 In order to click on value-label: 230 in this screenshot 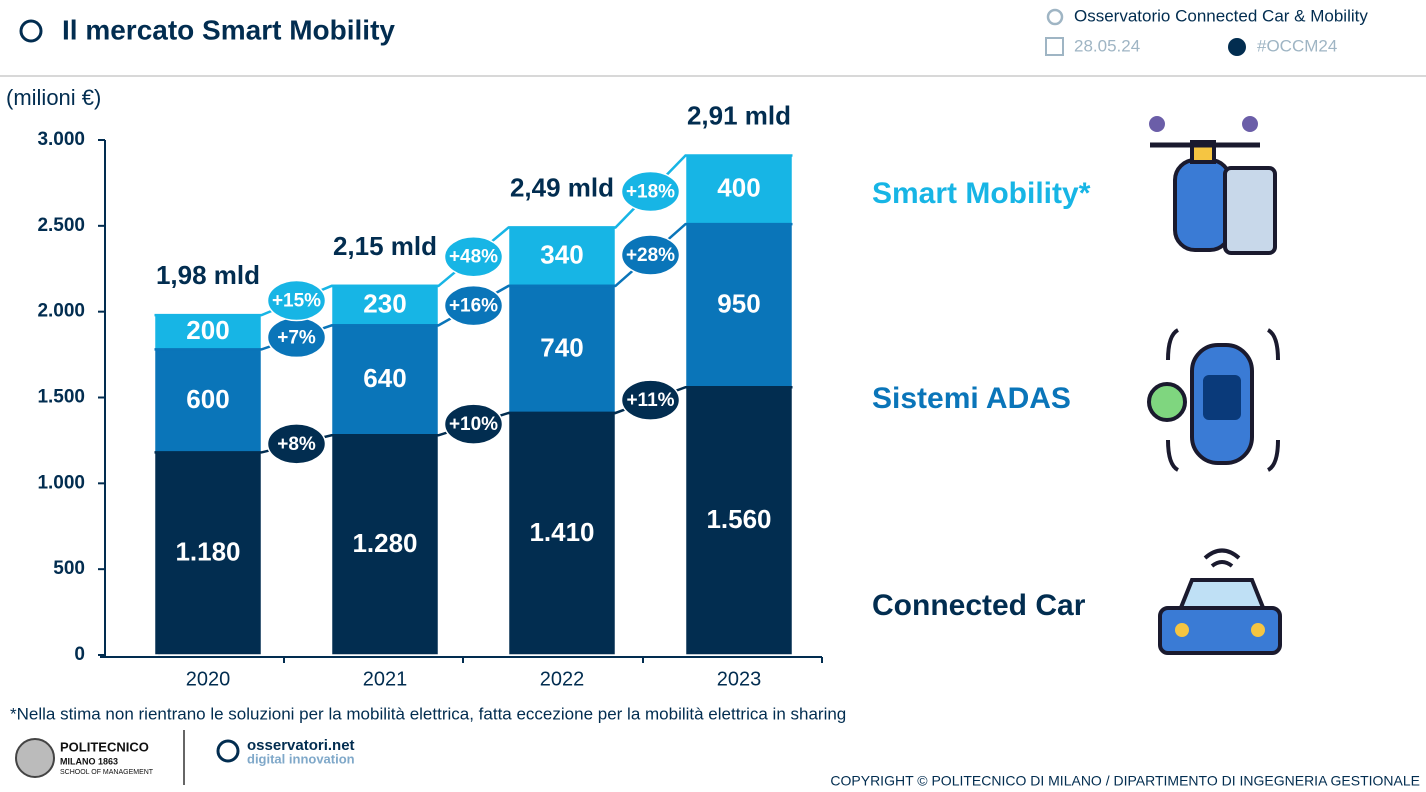, I will do `click(384, 304)`.